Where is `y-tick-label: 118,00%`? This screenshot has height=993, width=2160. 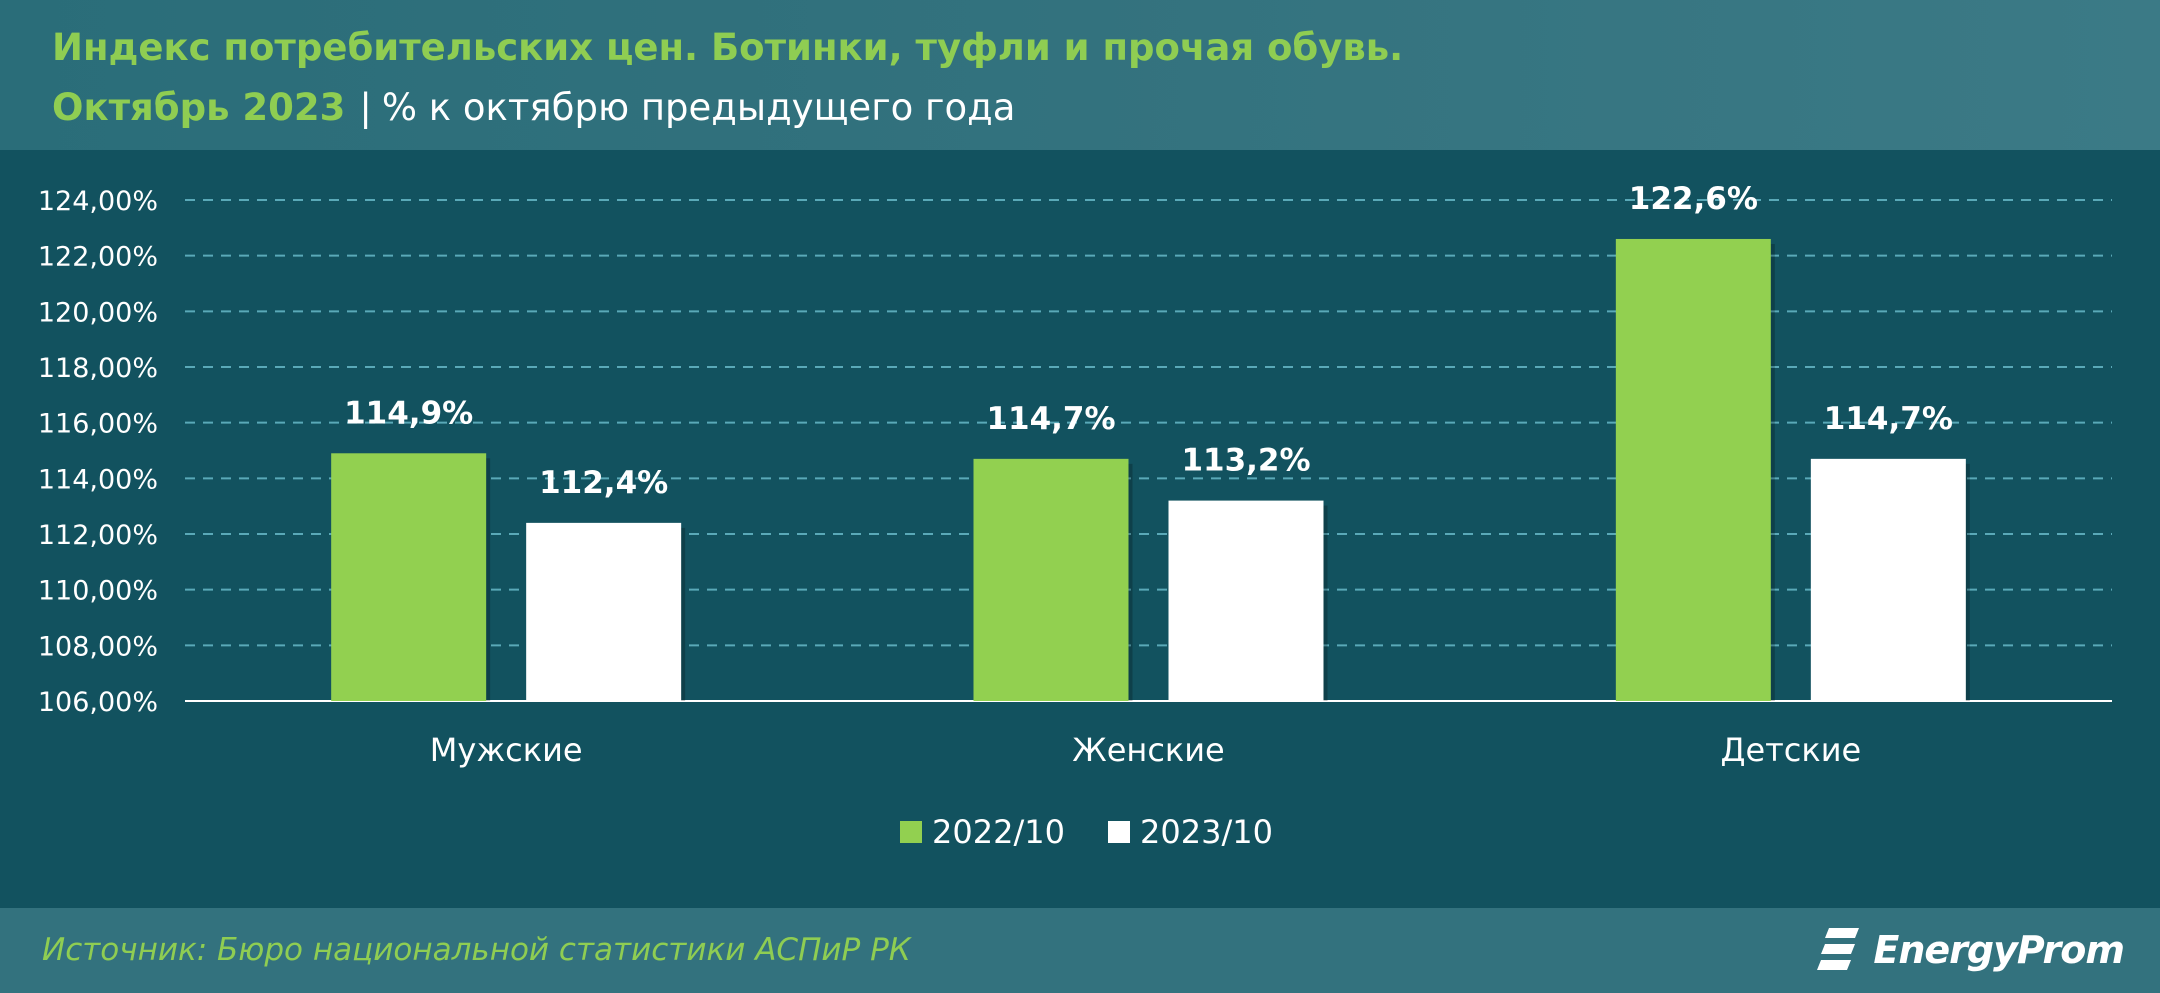
y-tick-label: 118,00% is located at coordinates (98, 368).